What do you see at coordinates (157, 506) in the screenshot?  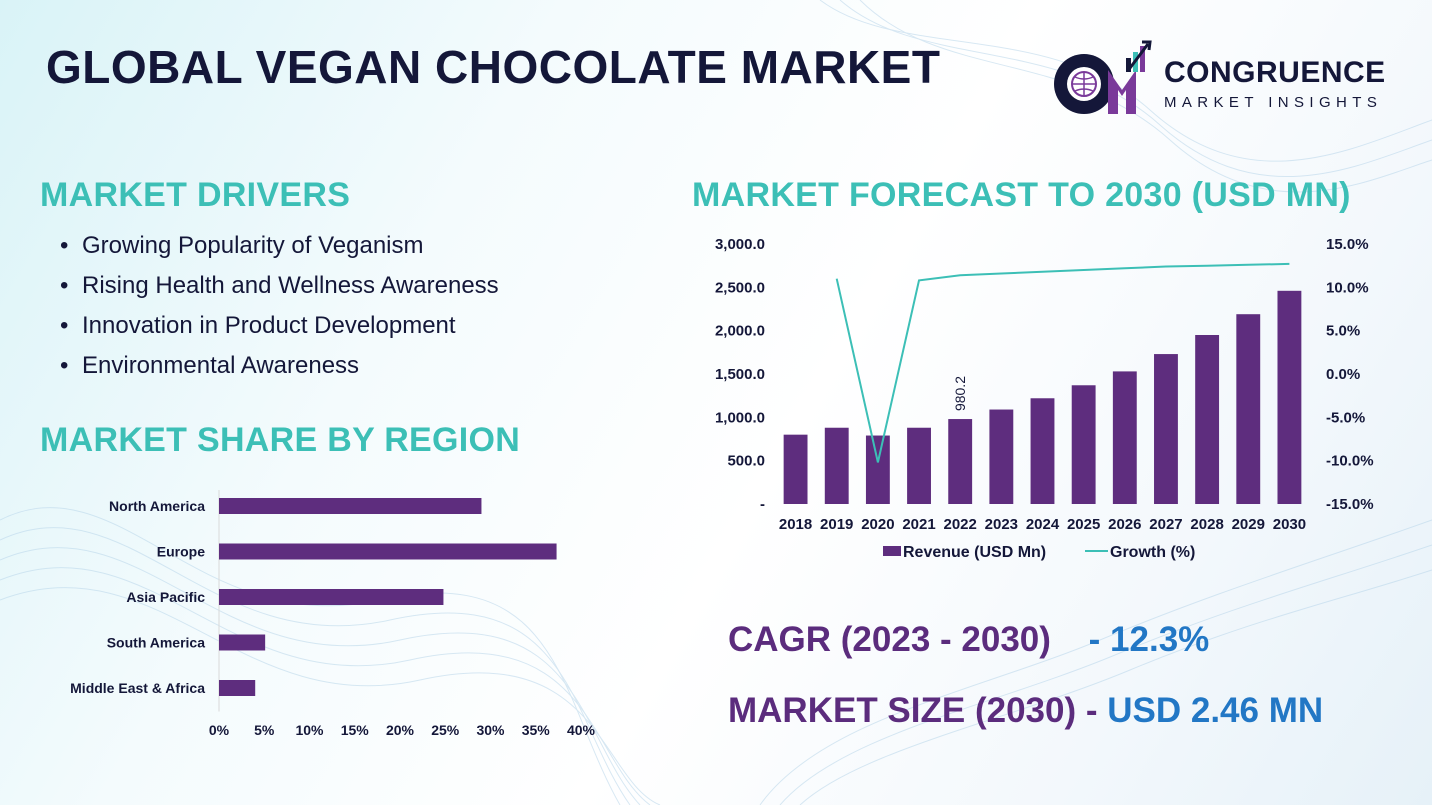 I see `region-category-label: North America` at bounding box center [157, 506].